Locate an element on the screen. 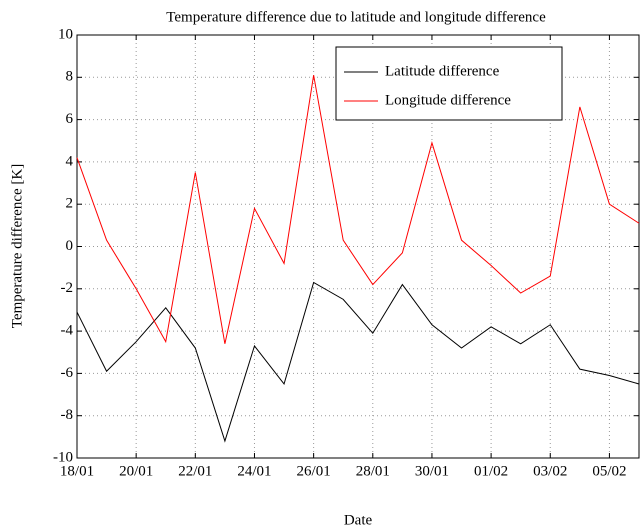  y-tick-label: -10 is located at coordinates (63, 457).